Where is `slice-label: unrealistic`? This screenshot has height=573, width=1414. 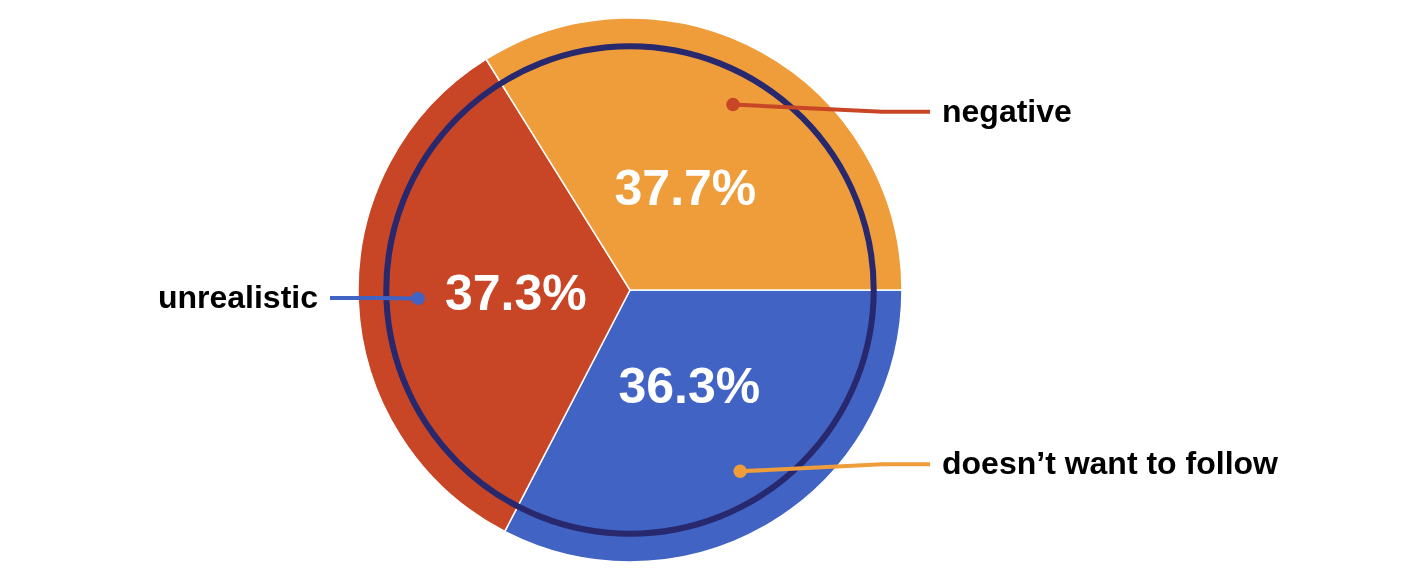 slice-label: unrealistic is located at coordinates (237, 297).